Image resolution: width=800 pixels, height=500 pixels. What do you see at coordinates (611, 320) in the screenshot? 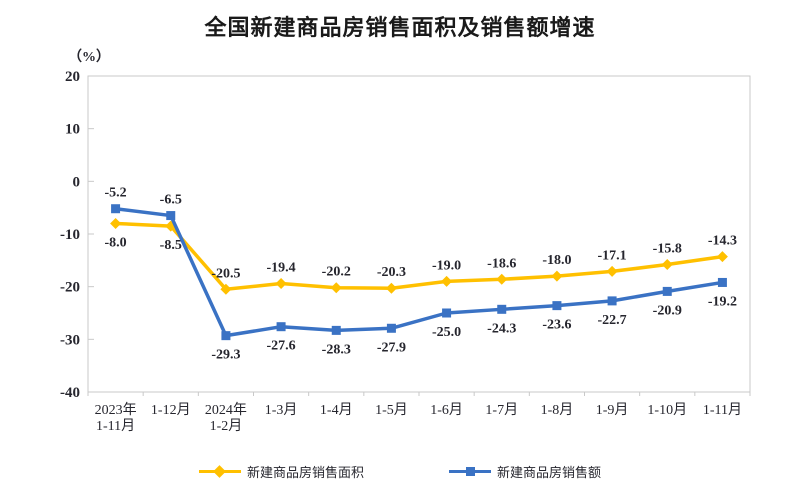
I see `data-point-label: -22.7` at bounding box center [611, 320].